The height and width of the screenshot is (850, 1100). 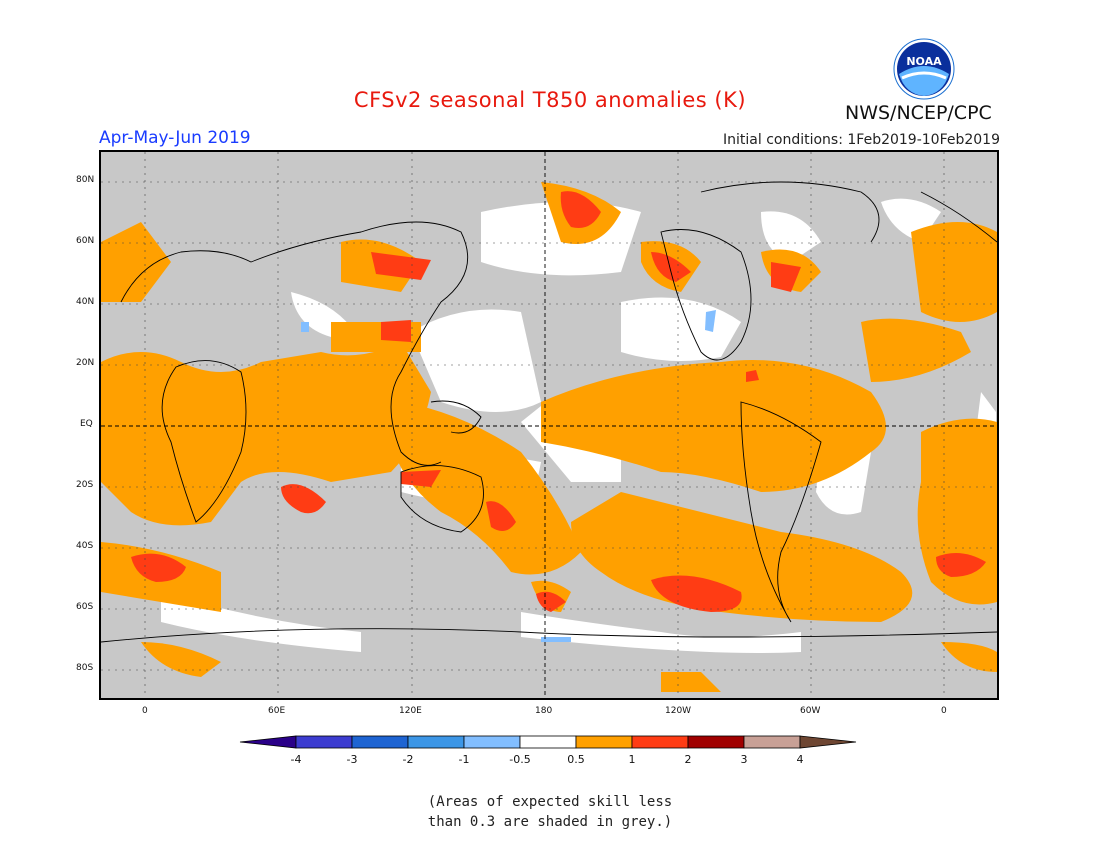 I want to click on colorbar-tick-label: -1, so click(x=464, y=759).